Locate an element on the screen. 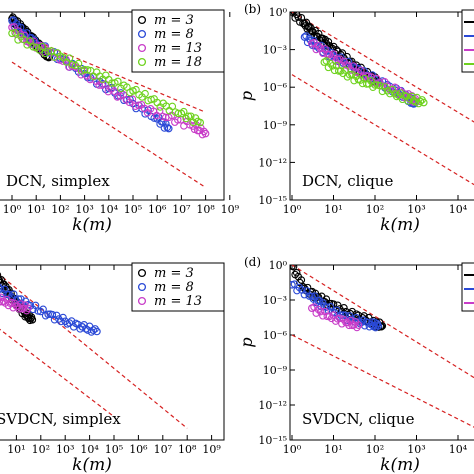 This screenshot has width=474, height=474. legend-label: m = 18 is located at coordinates (178, 62).